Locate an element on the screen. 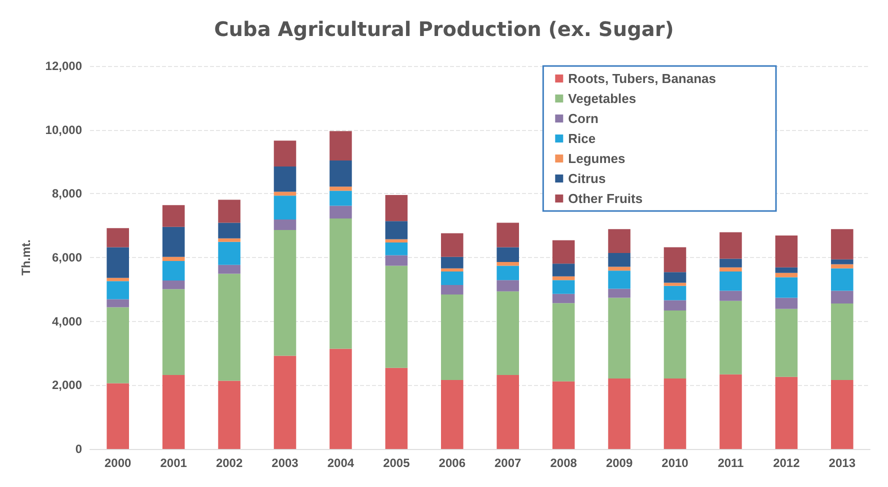  chart-title: Cuba Agricultural Production (ex. Sugar) is located at coordinates (444, 29).